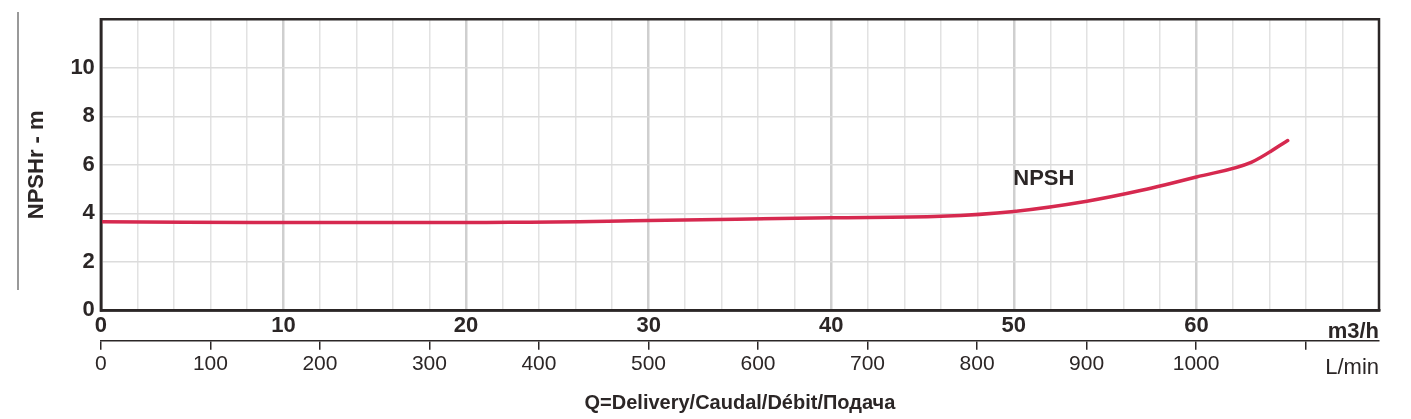  What do you see at coordinates (831, 324) in the screenshot?
I see `x-tick-label: 40` at bounding box center [831, 324].